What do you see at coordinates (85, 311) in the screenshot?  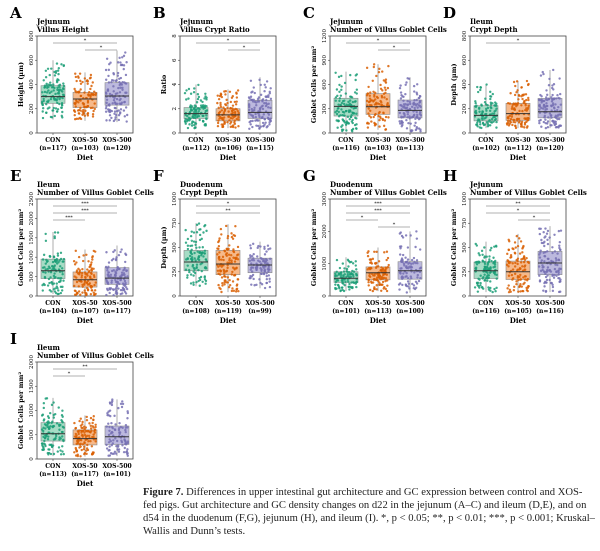 I see `x-tick-n: (n=107)` at bounding box center [85, 311].